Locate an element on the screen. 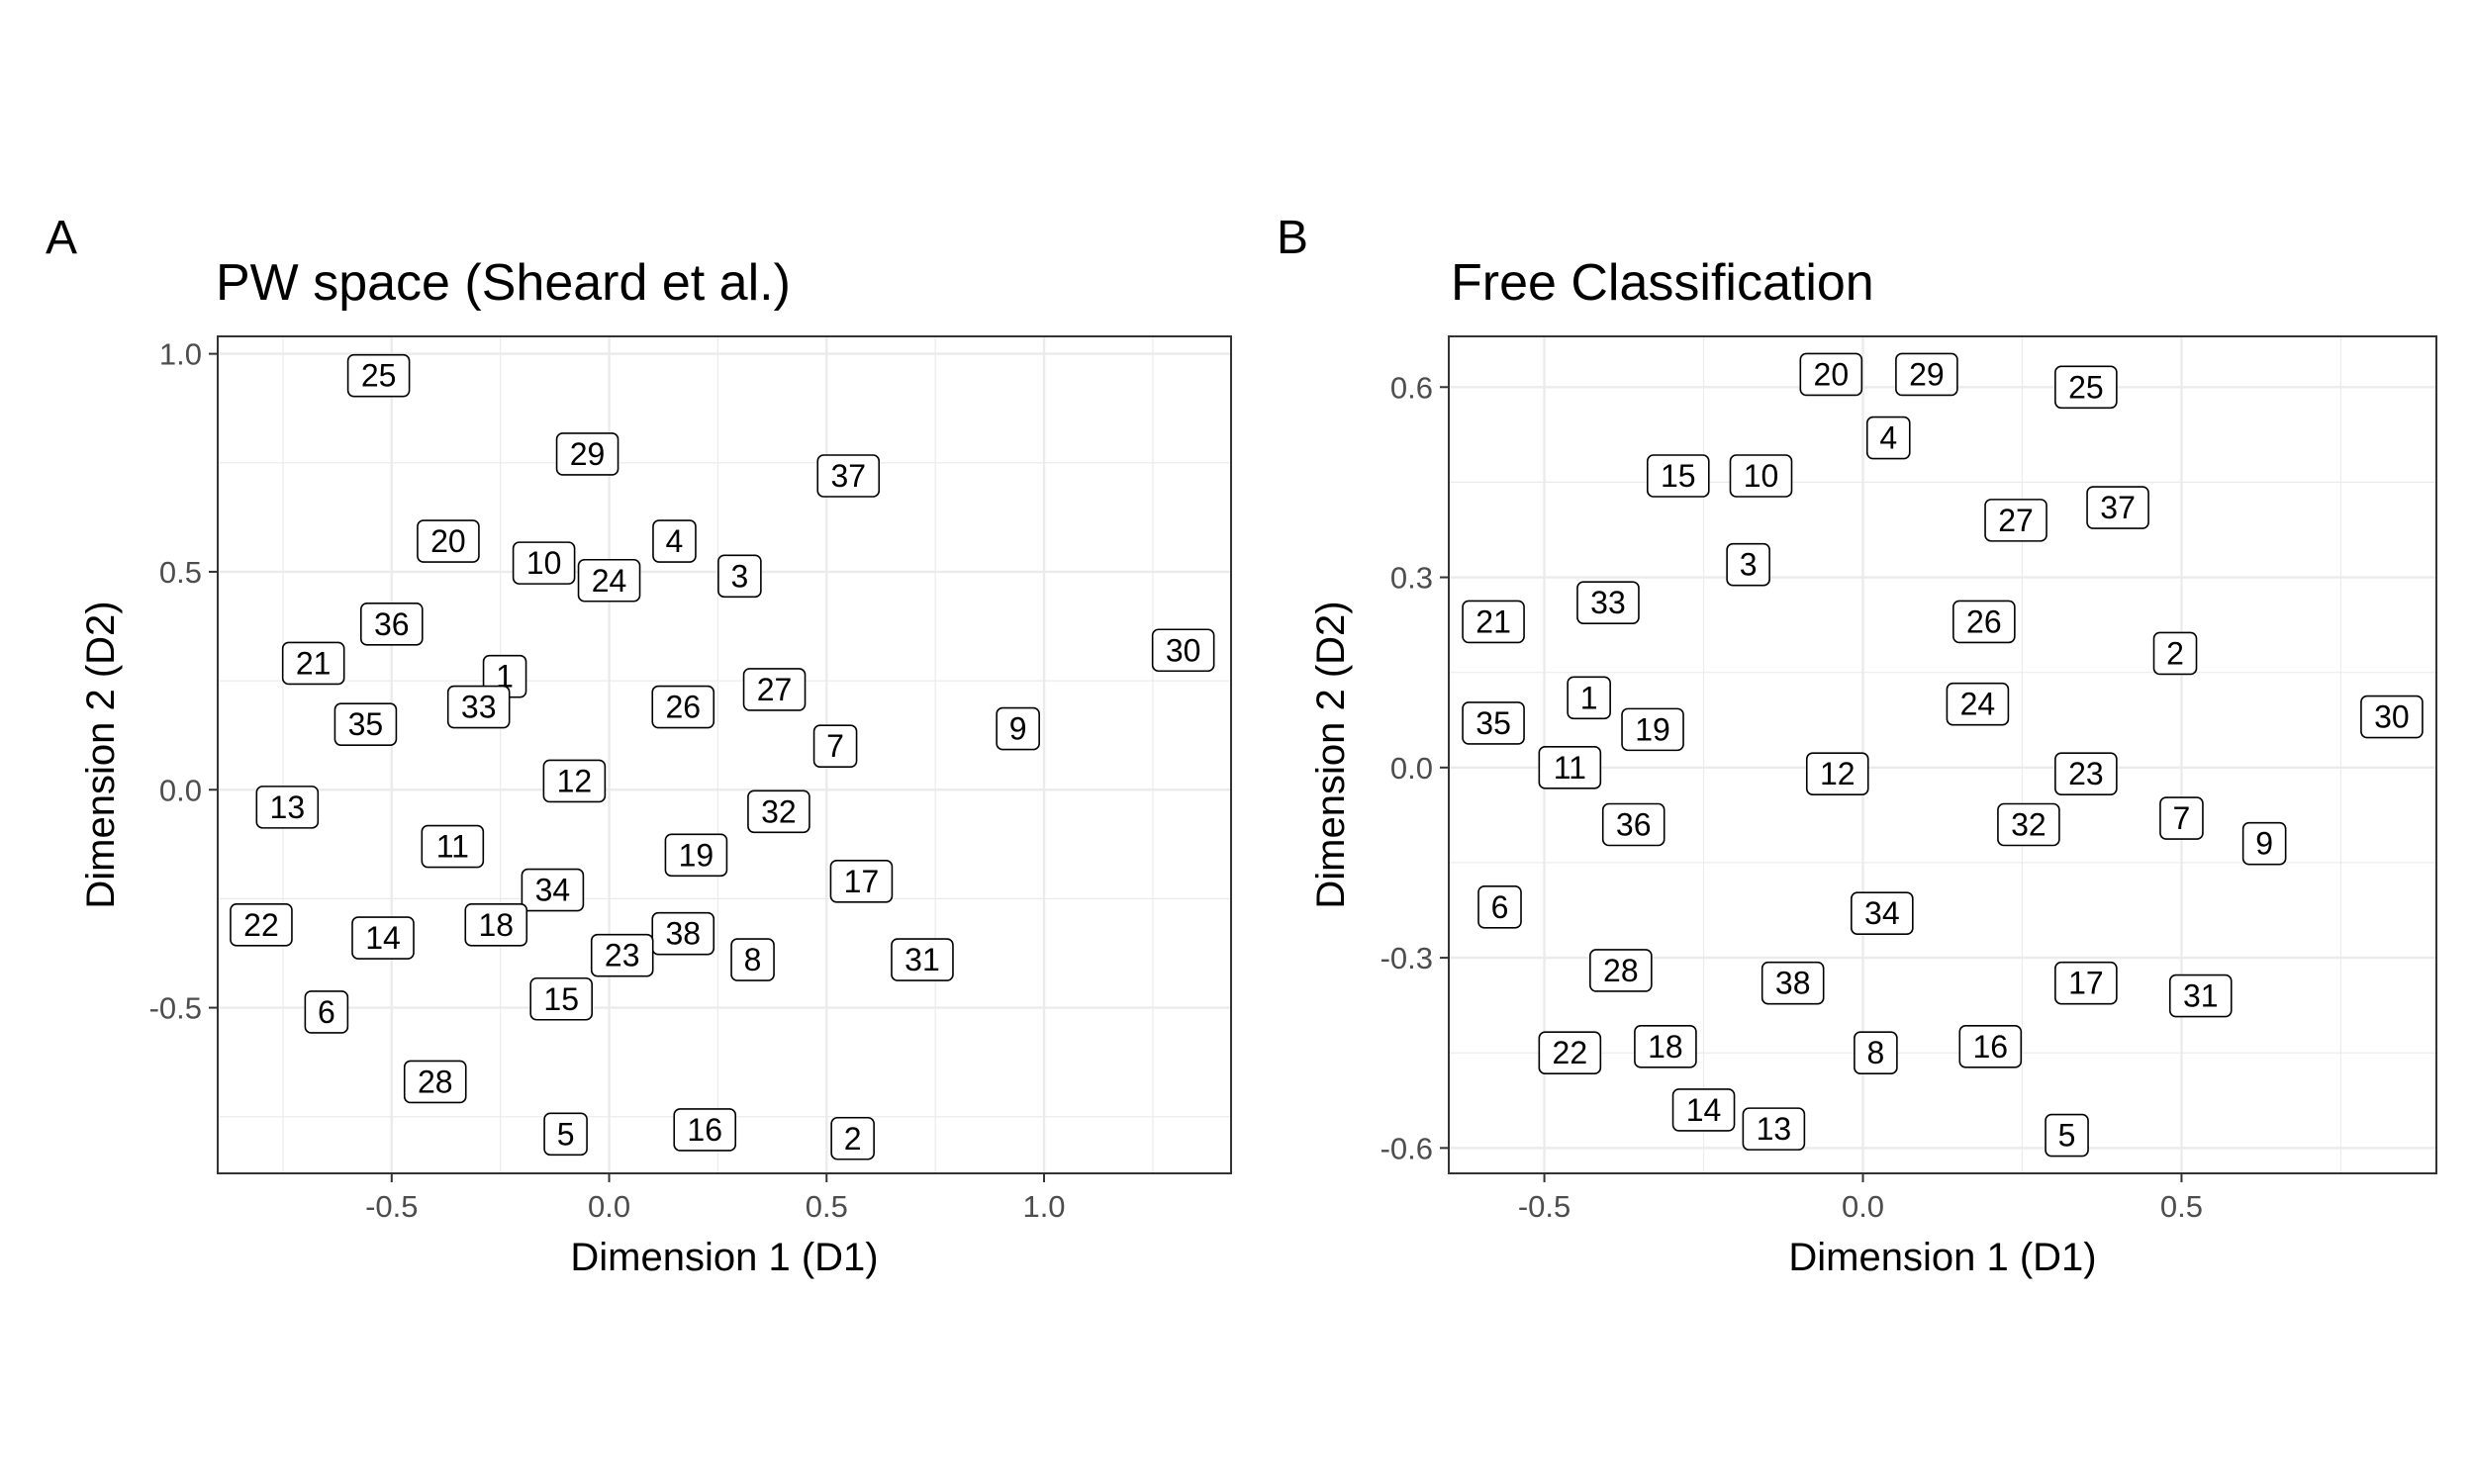 Image resolution: width=2474 pixels, height=1484 pixels. panel-a-point-14: 14 is located at coordinates (383, 938).